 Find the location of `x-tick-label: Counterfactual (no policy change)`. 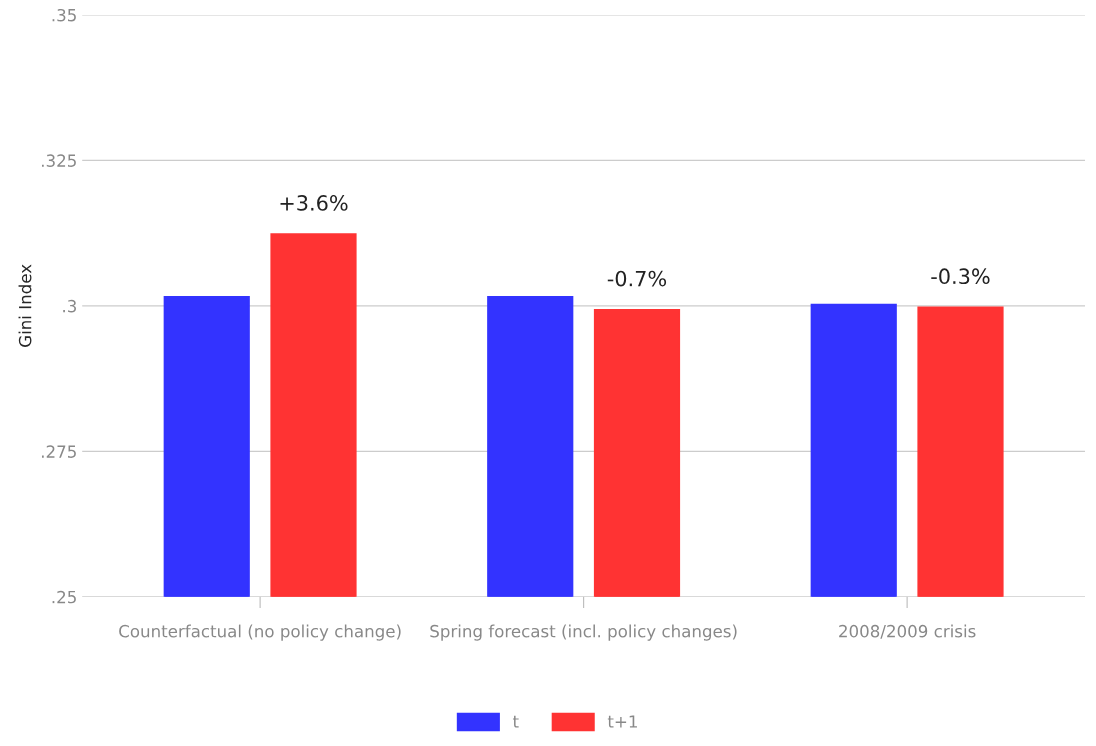

x-tick-label: Counterfactual (no policy change) is located at coordinates (260, 632).